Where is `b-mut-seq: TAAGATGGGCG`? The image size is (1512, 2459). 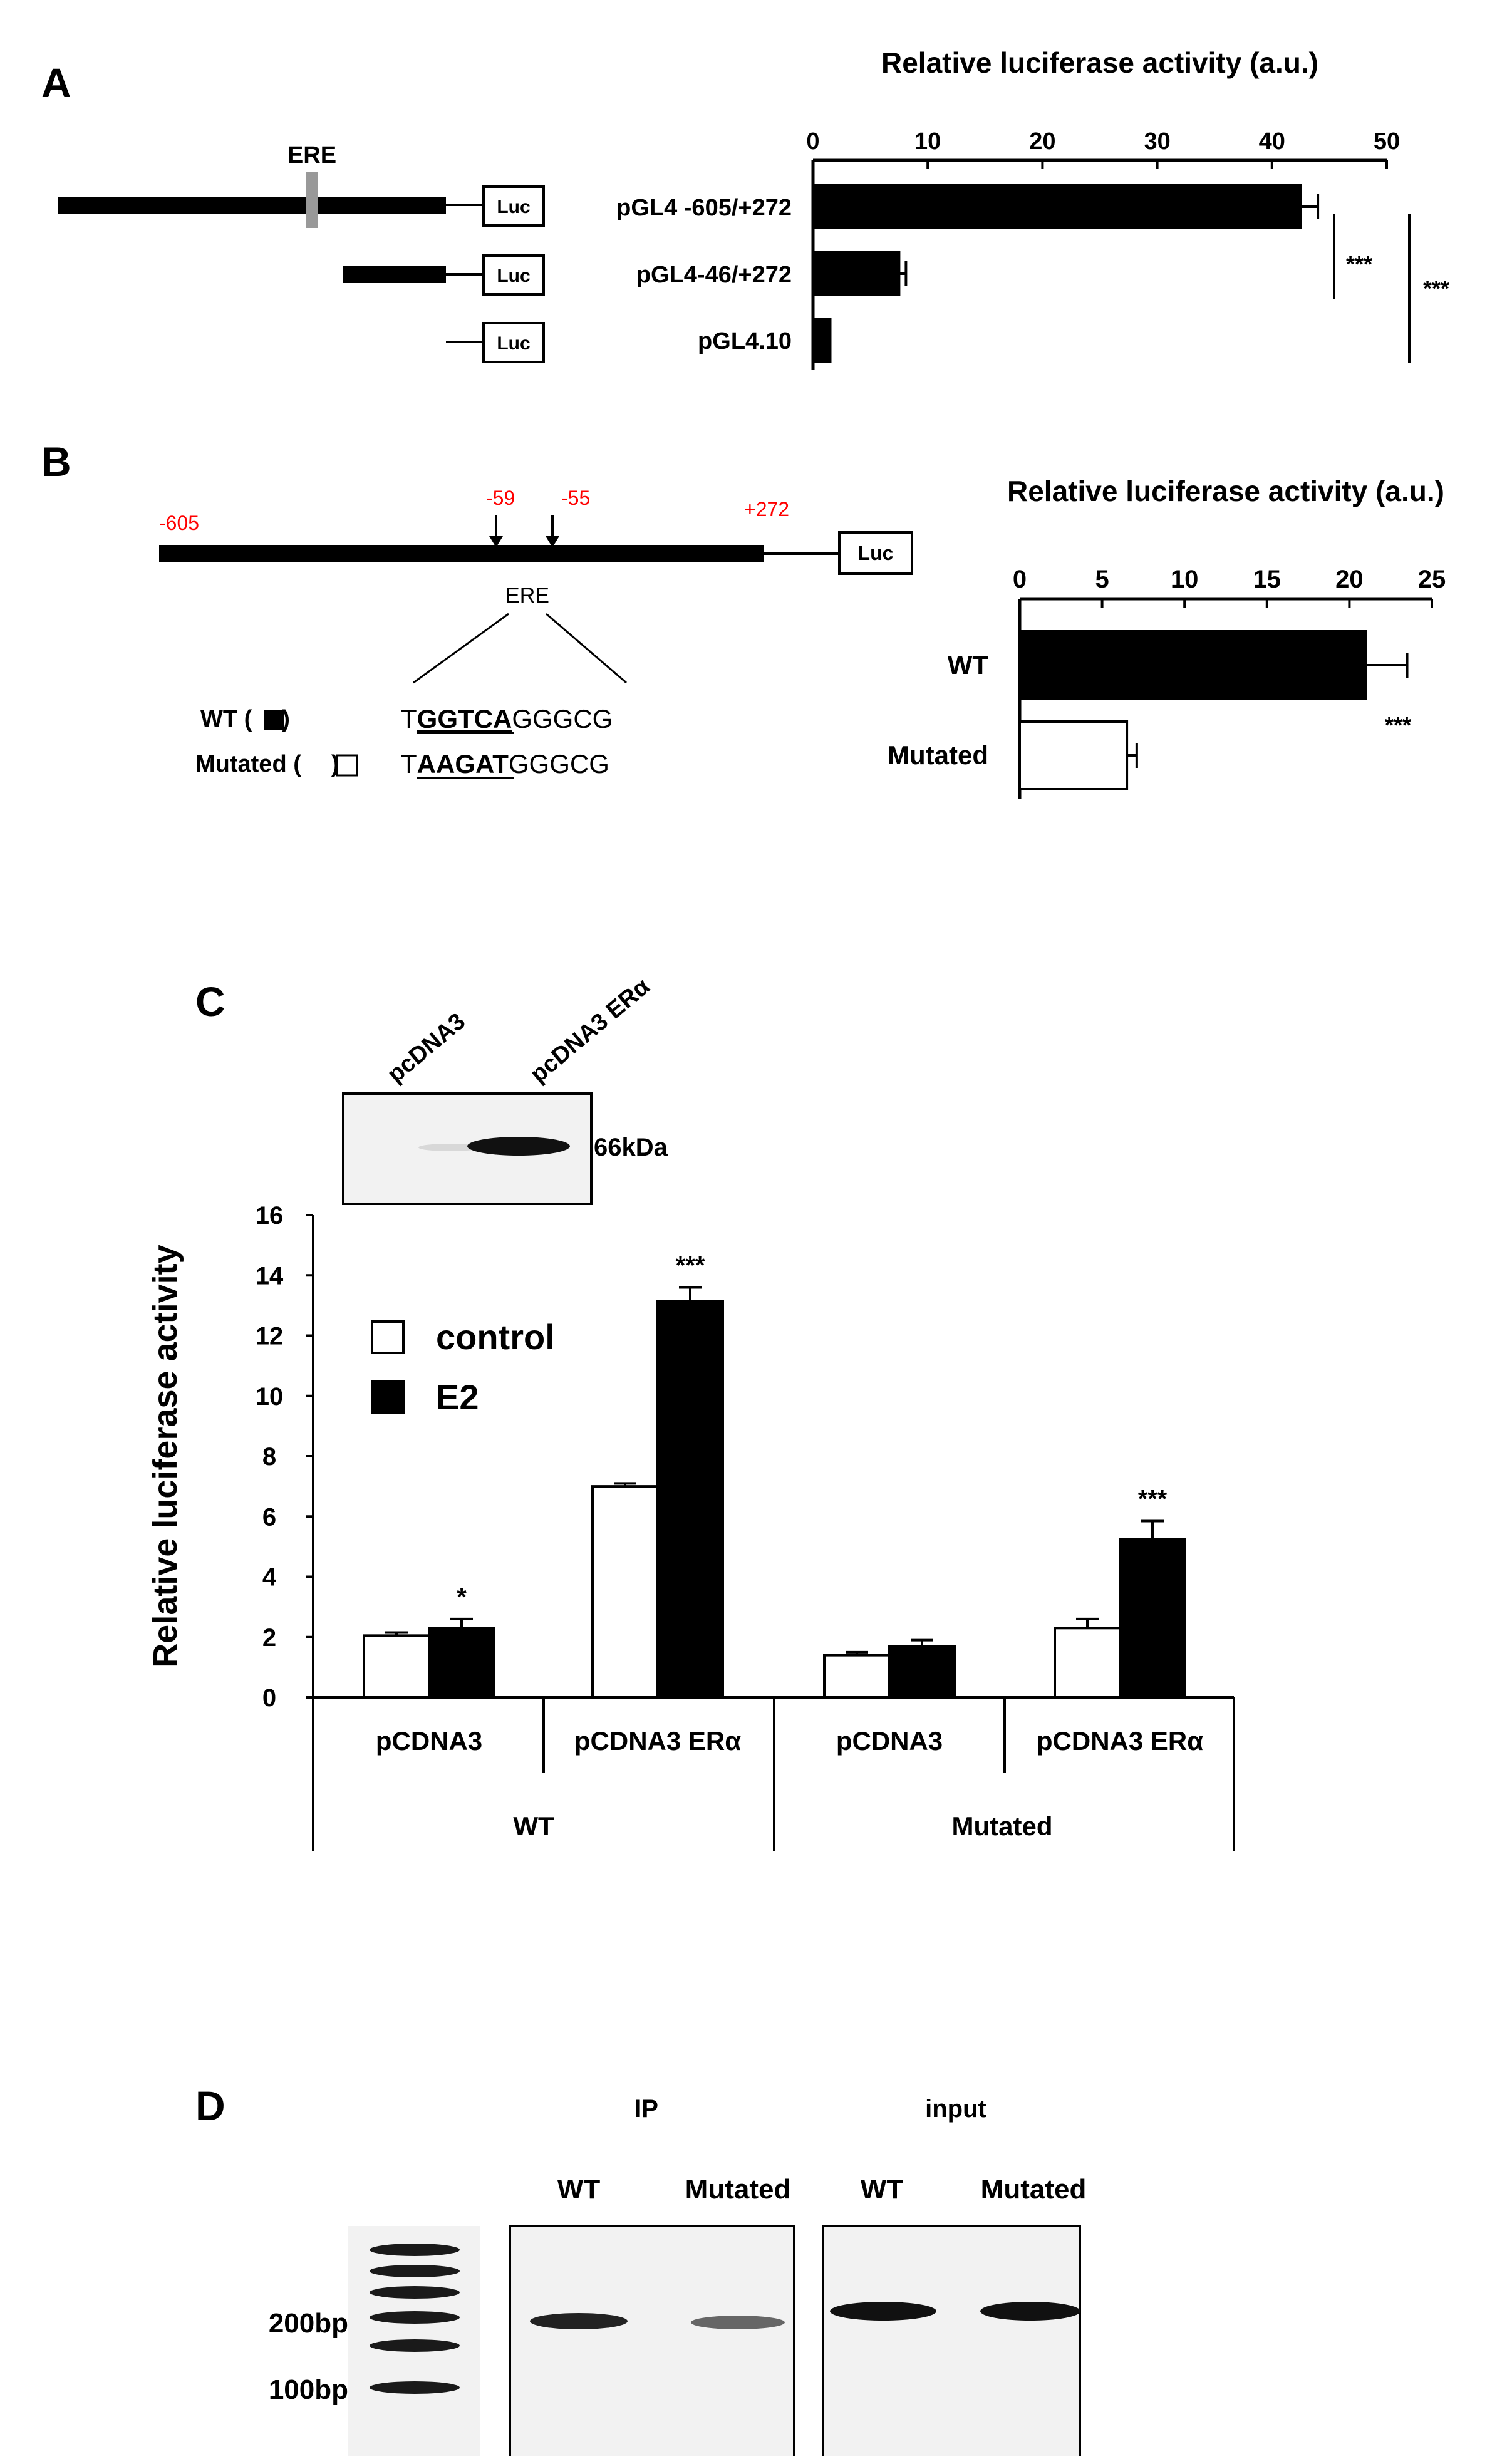 b-mut-seq: TAAGATGGGCG is located at coordinates (505, 764).